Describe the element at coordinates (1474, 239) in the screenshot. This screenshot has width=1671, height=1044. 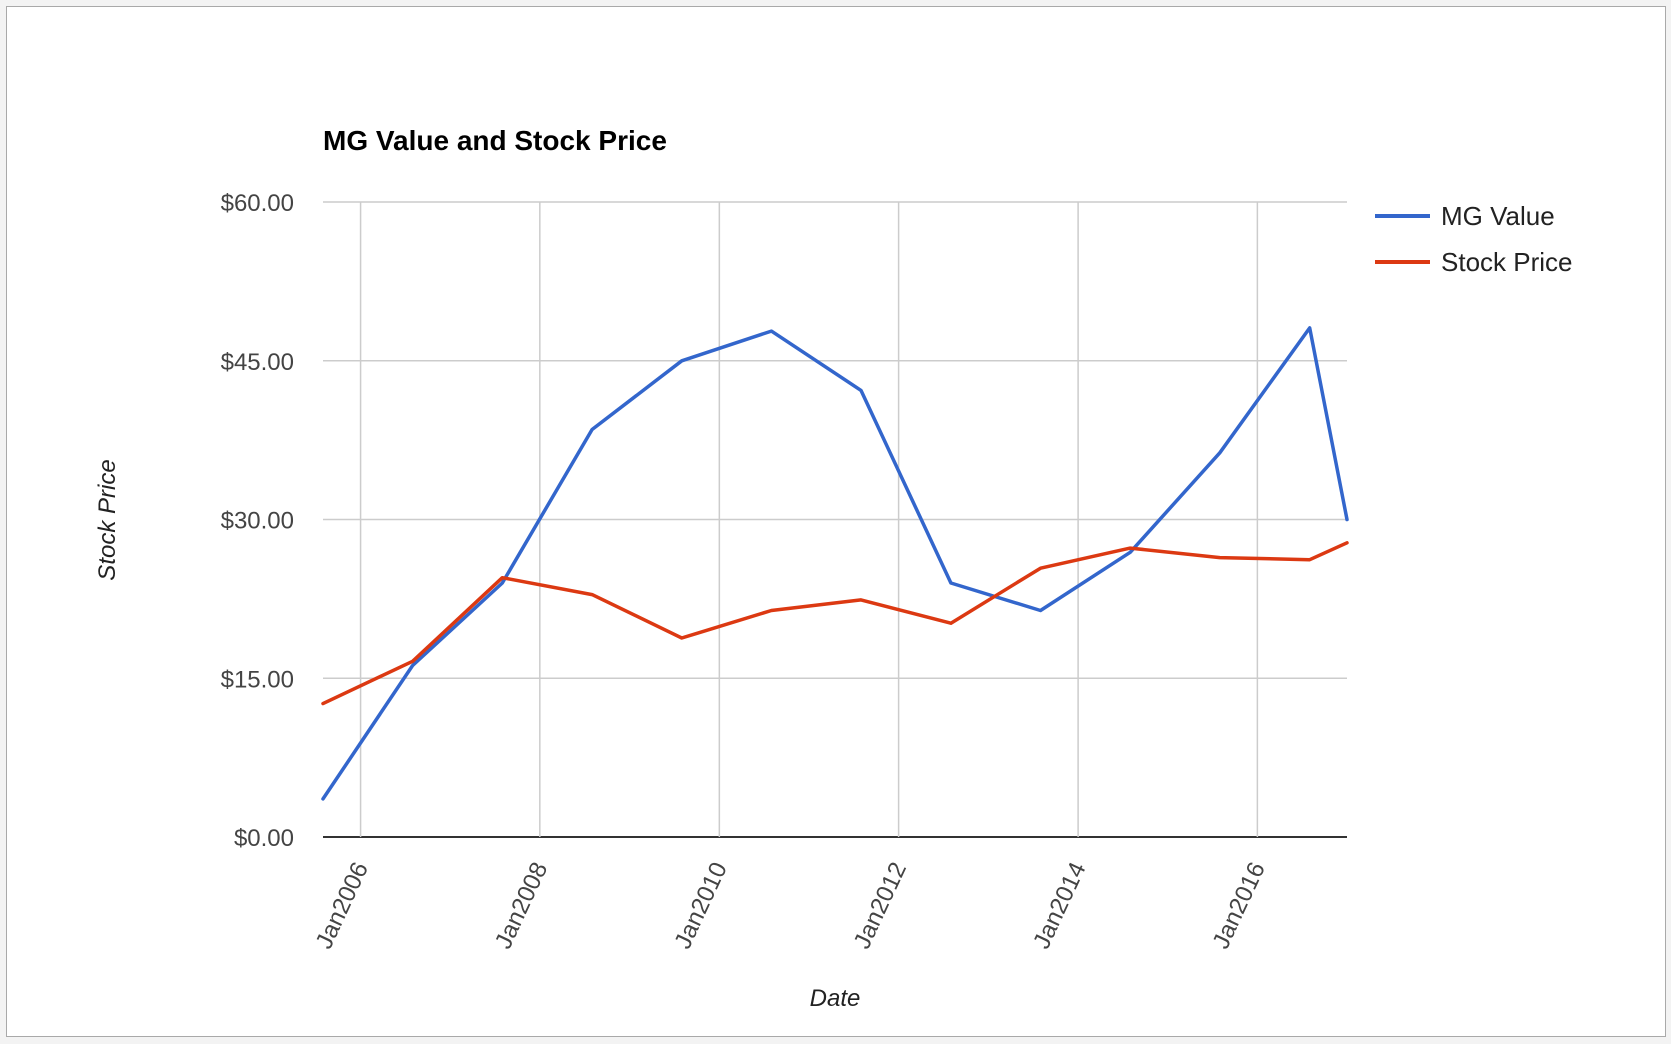
I see `legend: MG Value Stock Price` at that location.